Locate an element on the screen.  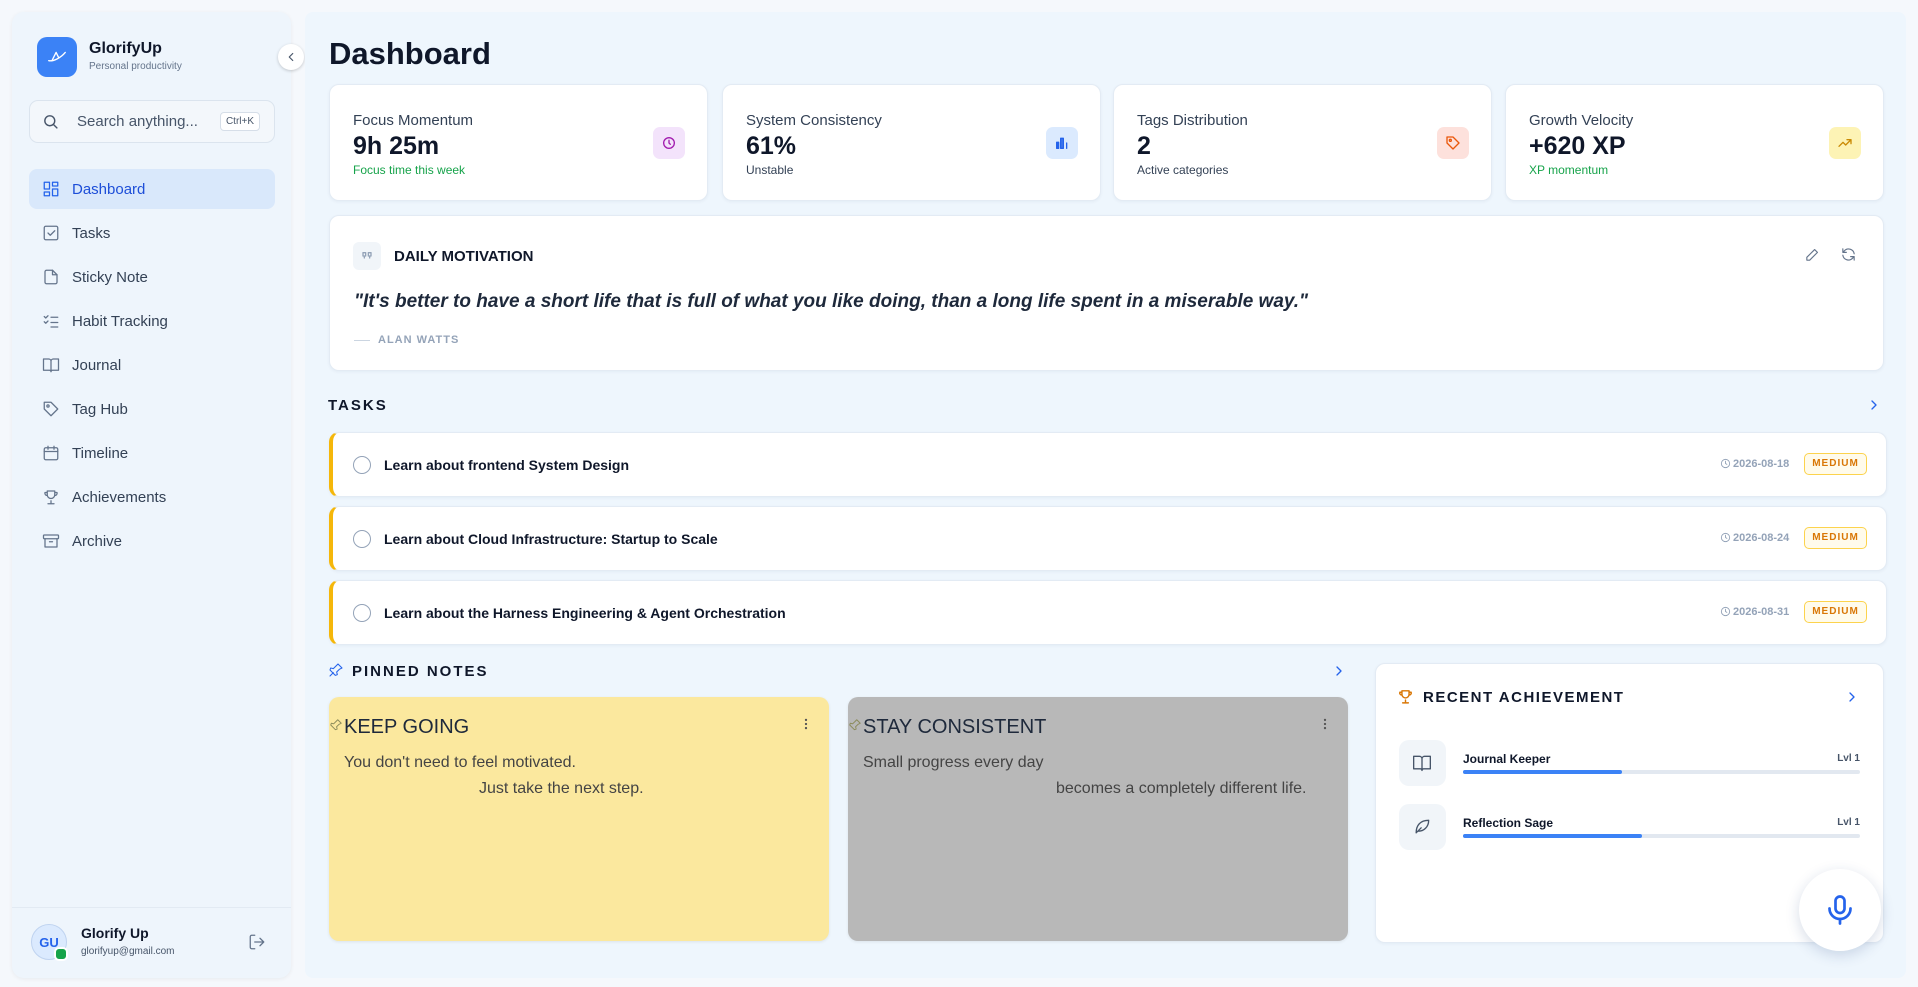
page-title: Dashboard is located at coordinates (410, 53).